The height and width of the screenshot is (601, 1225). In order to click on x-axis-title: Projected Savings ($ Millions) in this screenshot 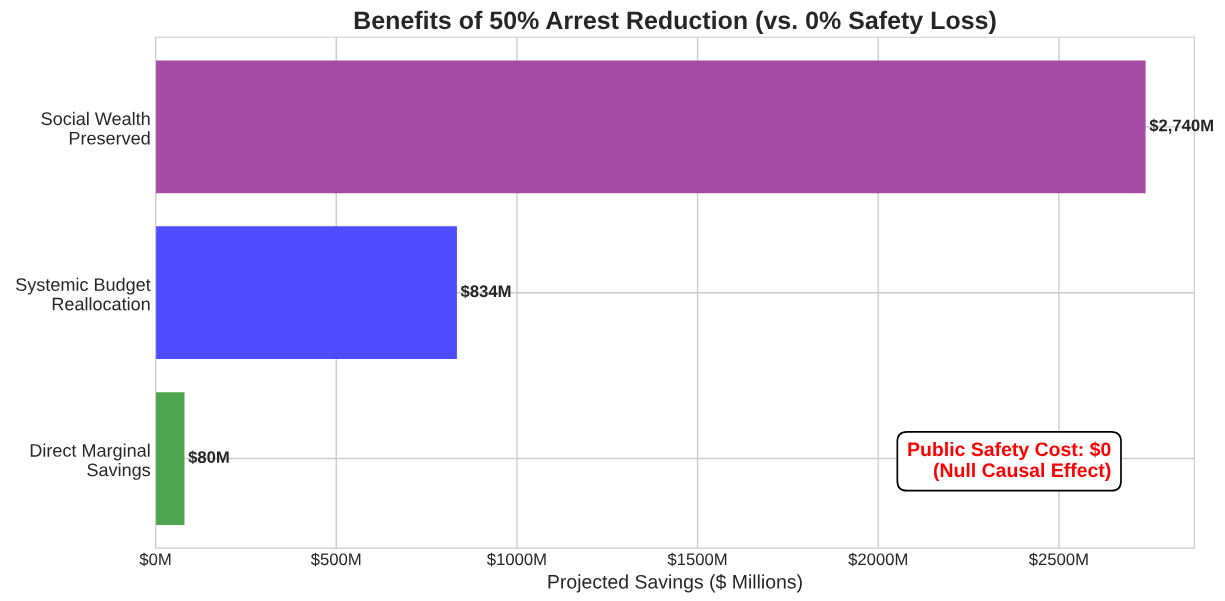, I will do `click(675, 583)`.